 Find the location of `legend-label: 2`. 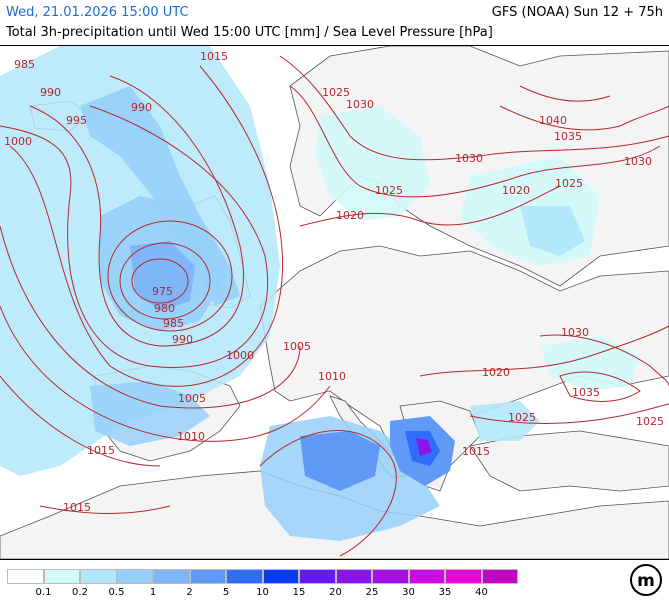

legend-label: 2 is located at coordinates (189, 592).